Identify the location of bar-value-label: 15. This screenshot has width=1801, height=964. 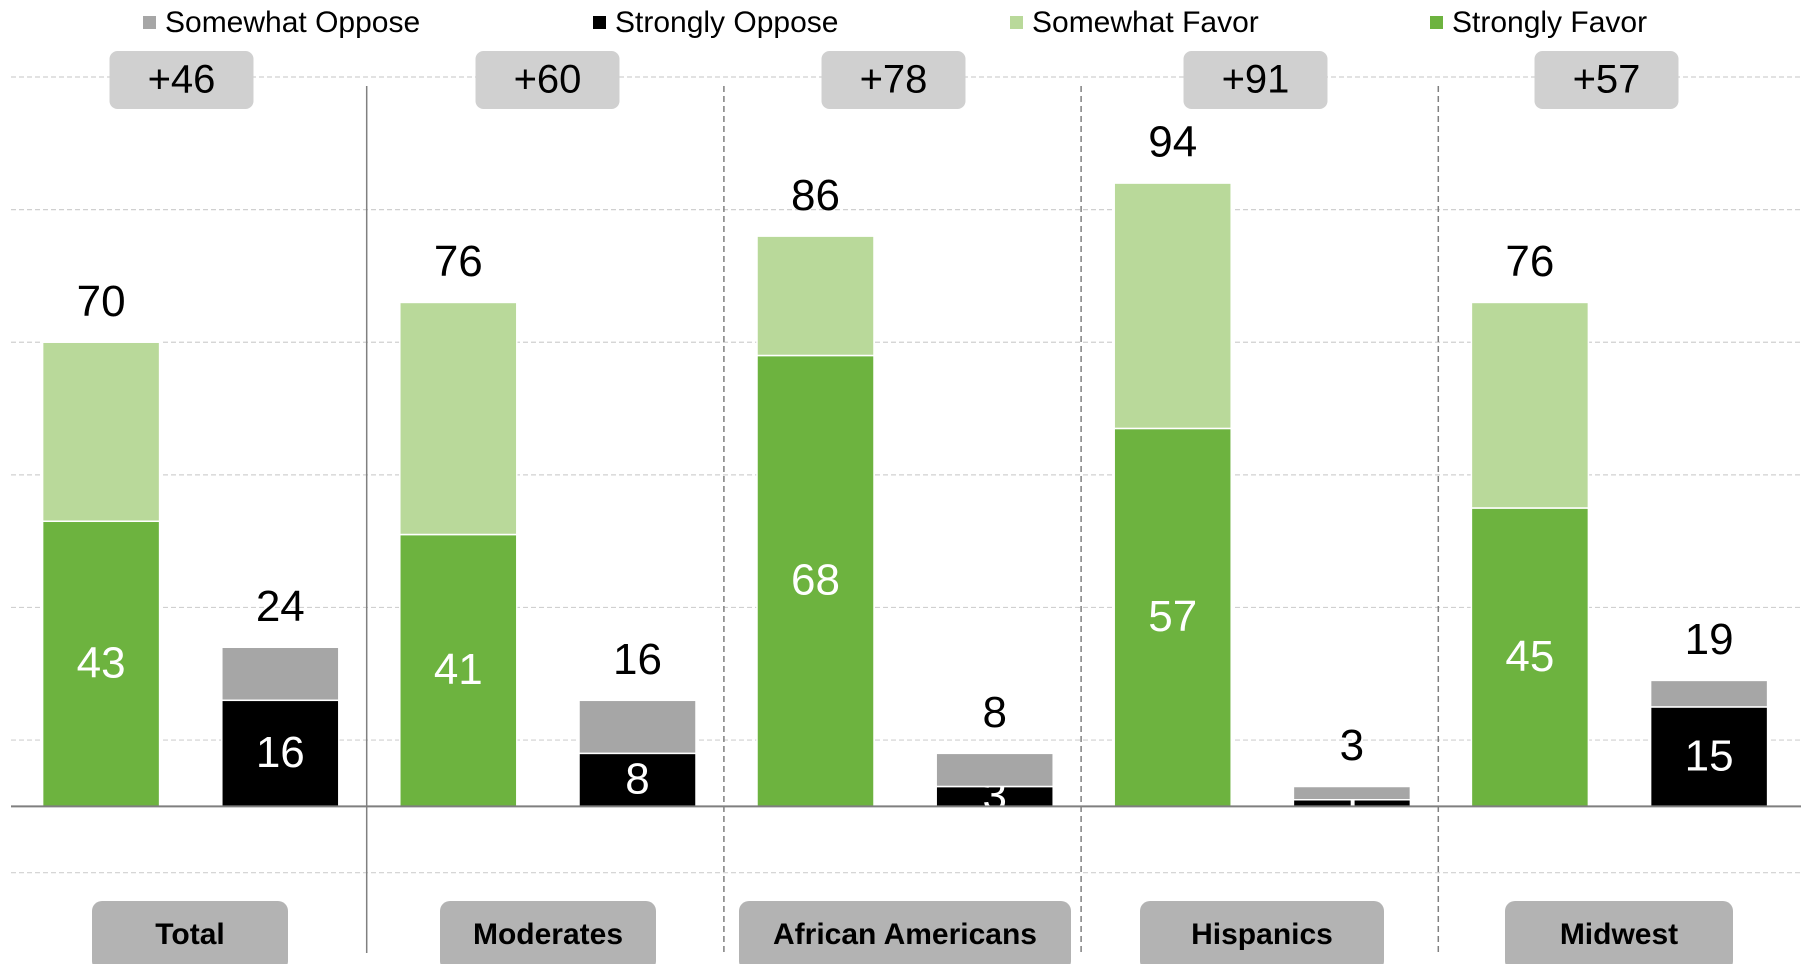
(1709, 755).